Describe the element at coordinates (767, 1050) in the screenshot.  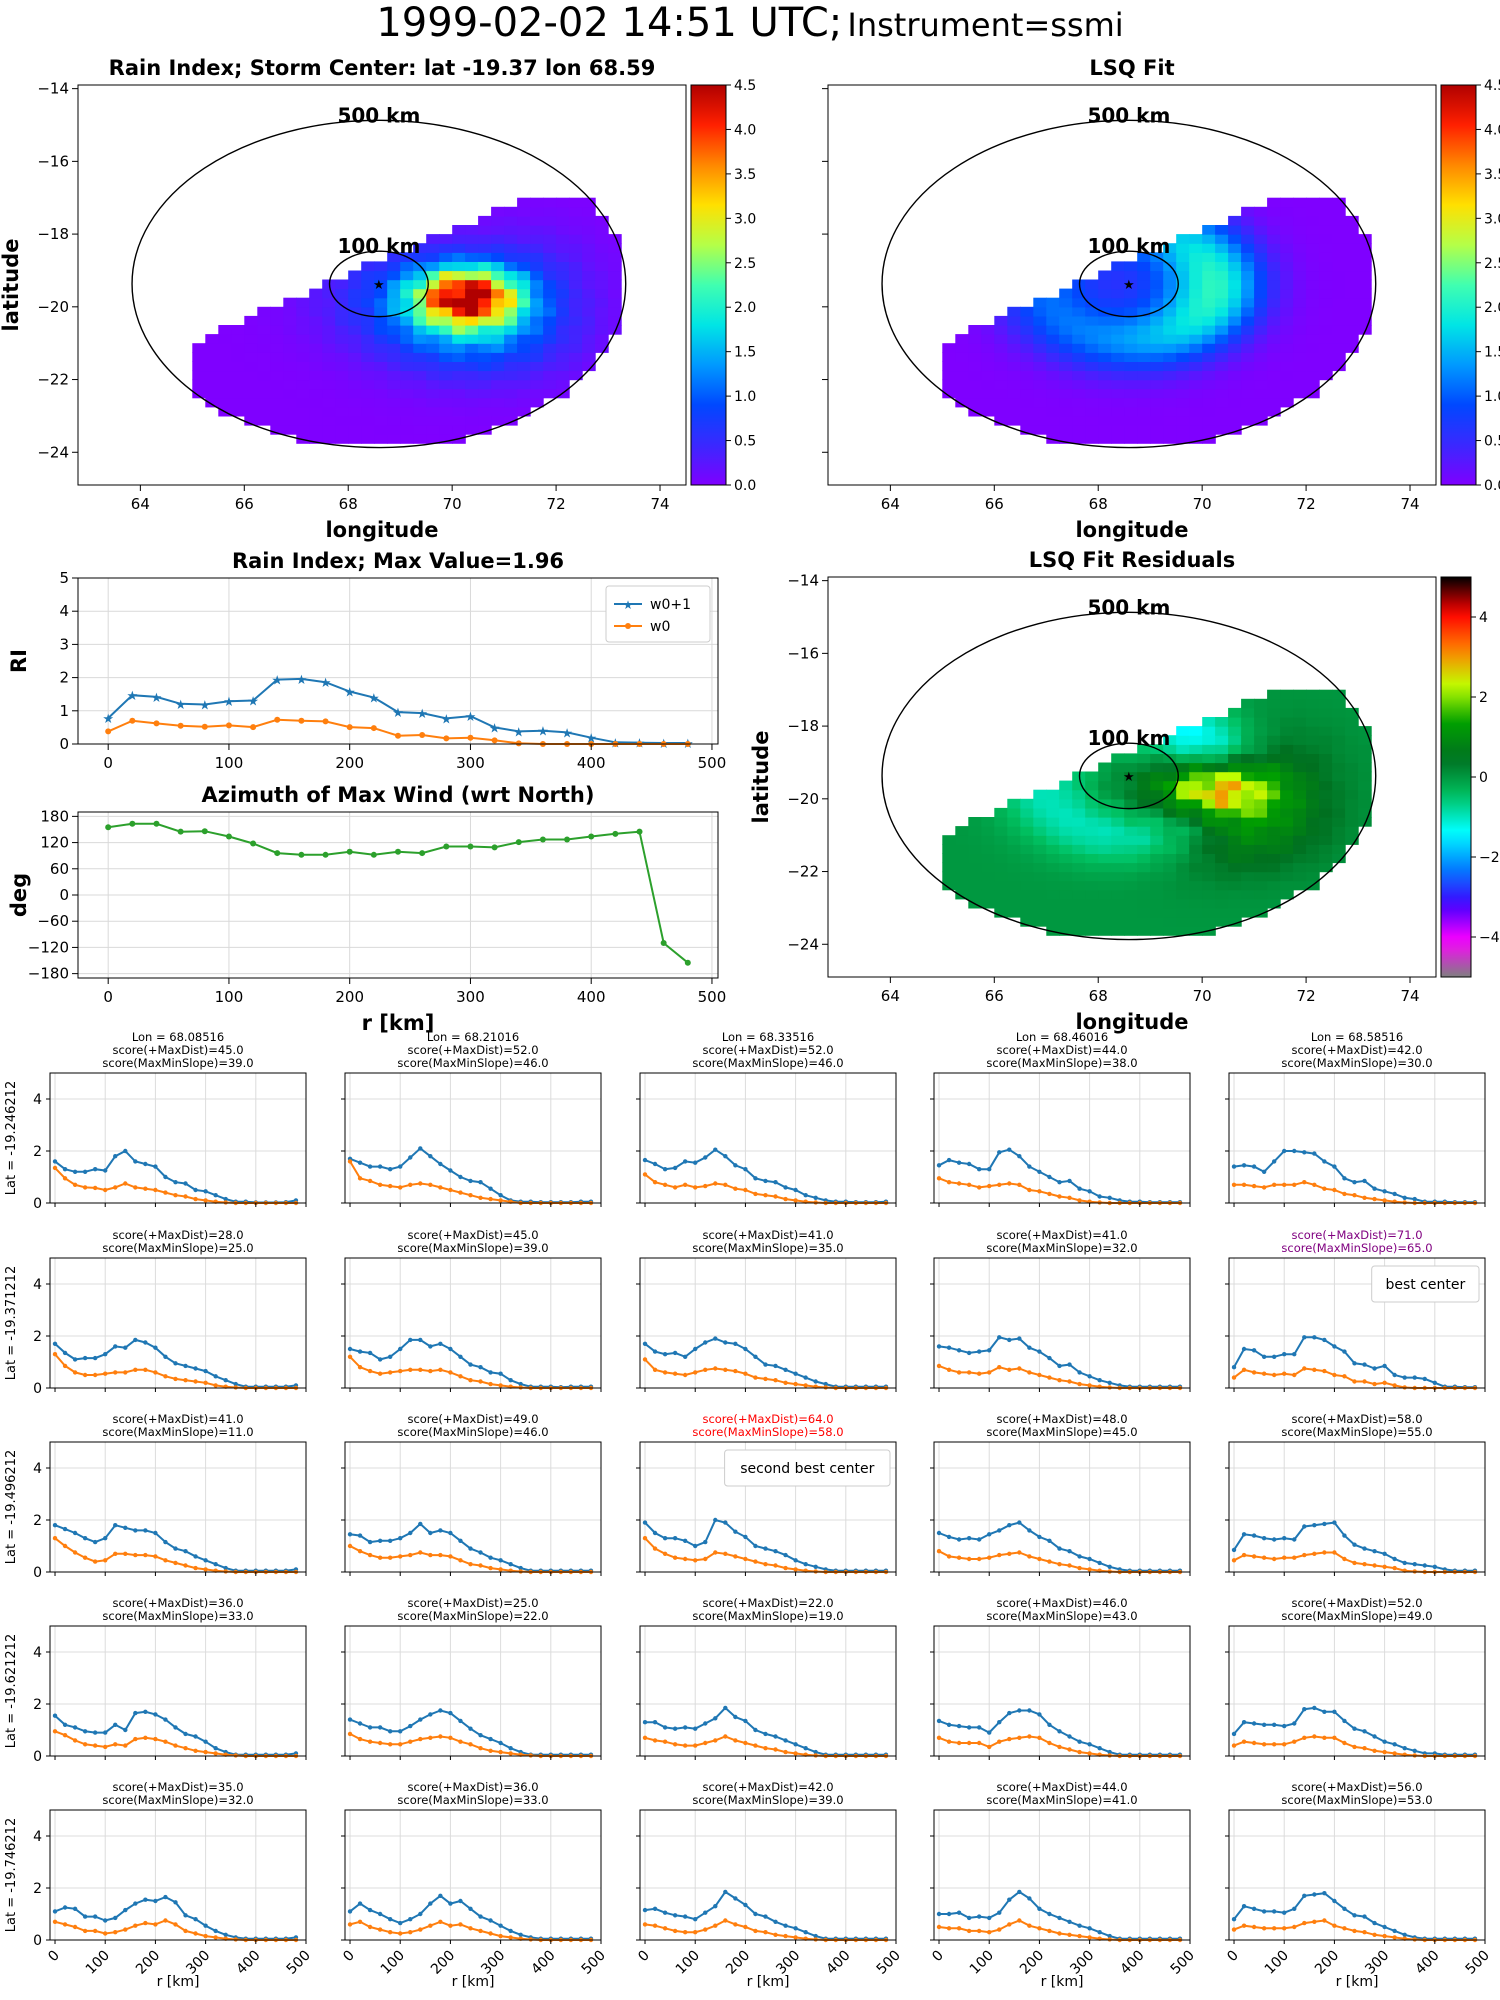
I see `panel-score-maxdist: score(+MaxDist)=52.0` at that location.